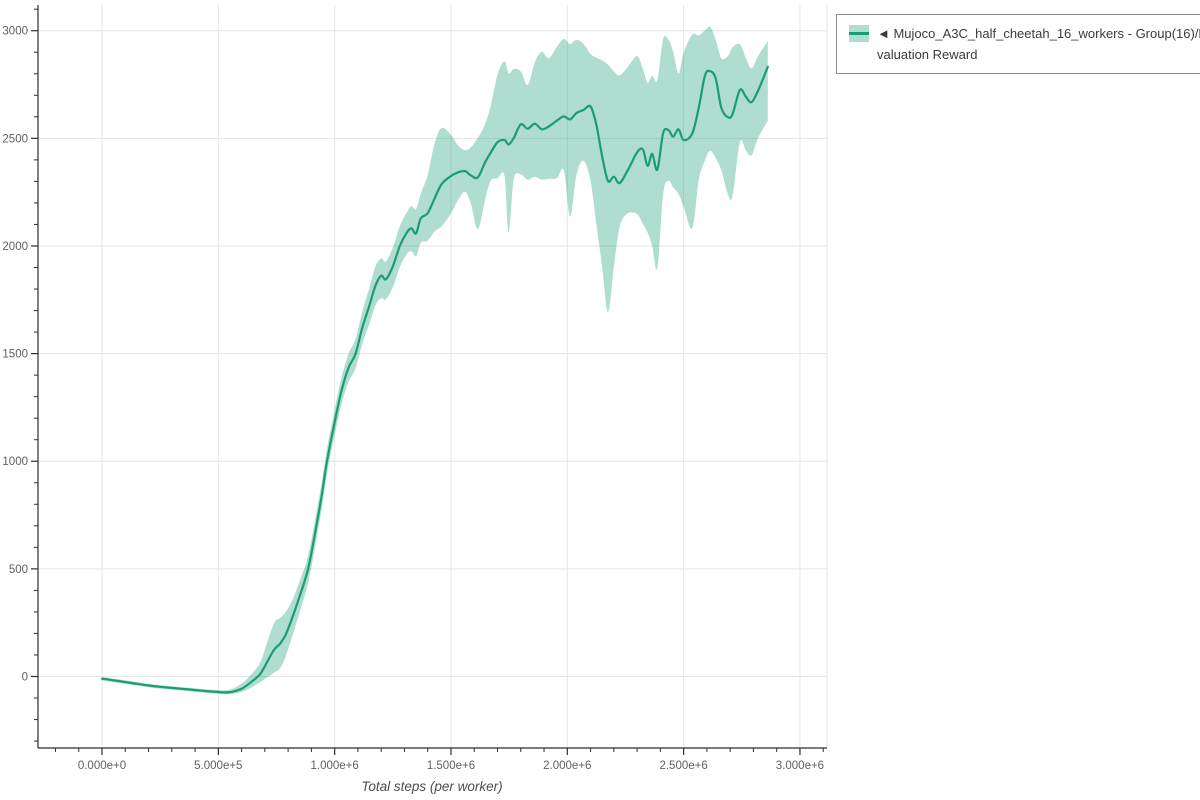 The width and height of the screenshot is (1200, 800). Describe the element at coordinates (451, 766) in the screenshot. I see `x-tick-label: 1.500e+6` at that location.